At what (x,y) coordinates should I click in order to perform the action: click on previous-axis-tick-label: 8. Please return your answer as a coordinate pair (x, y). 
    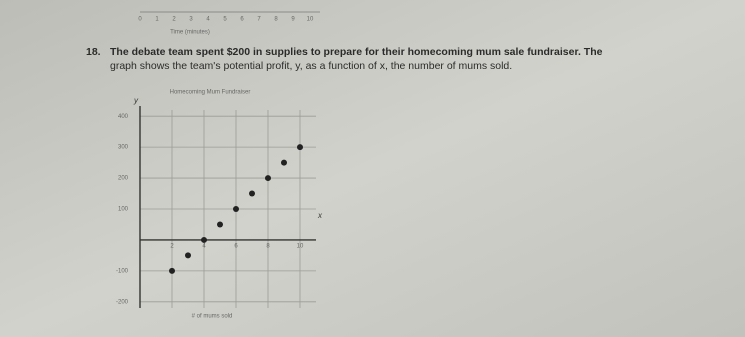
    Looking at the image, I should click on (276, 20).